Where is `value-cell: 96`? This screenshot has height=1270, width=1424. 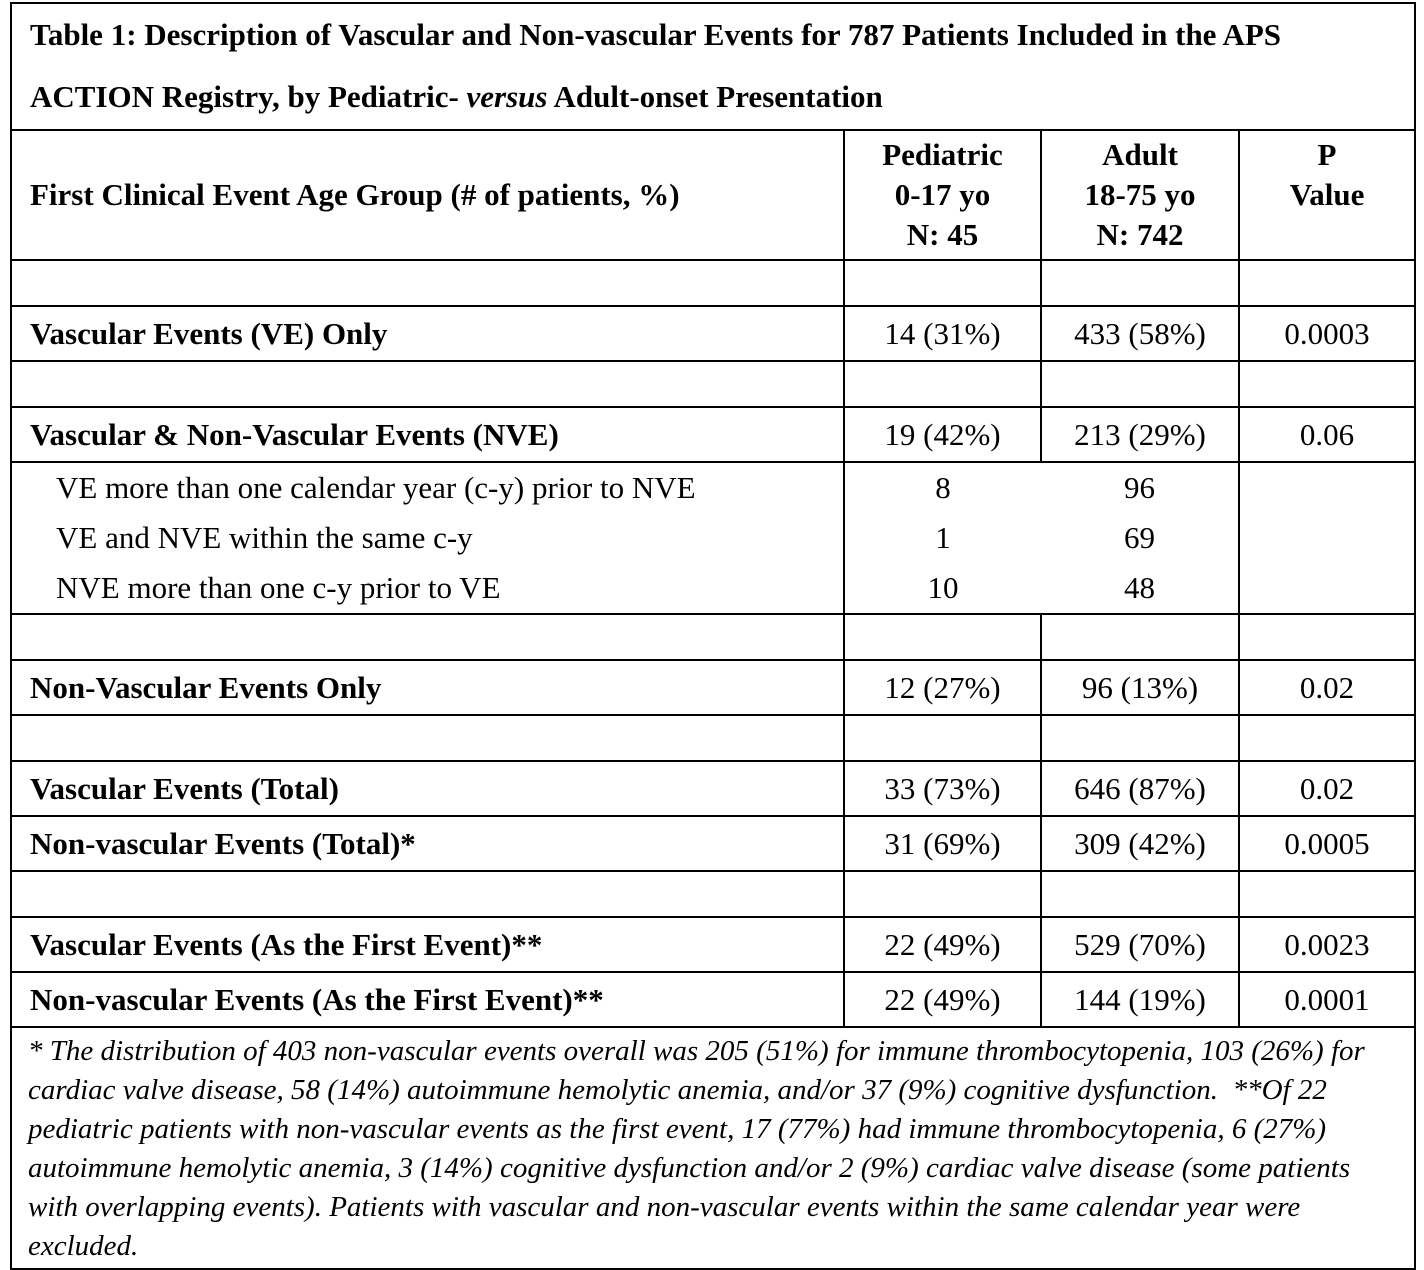
value-cell: 96 is located at coordinates (1140, 487).